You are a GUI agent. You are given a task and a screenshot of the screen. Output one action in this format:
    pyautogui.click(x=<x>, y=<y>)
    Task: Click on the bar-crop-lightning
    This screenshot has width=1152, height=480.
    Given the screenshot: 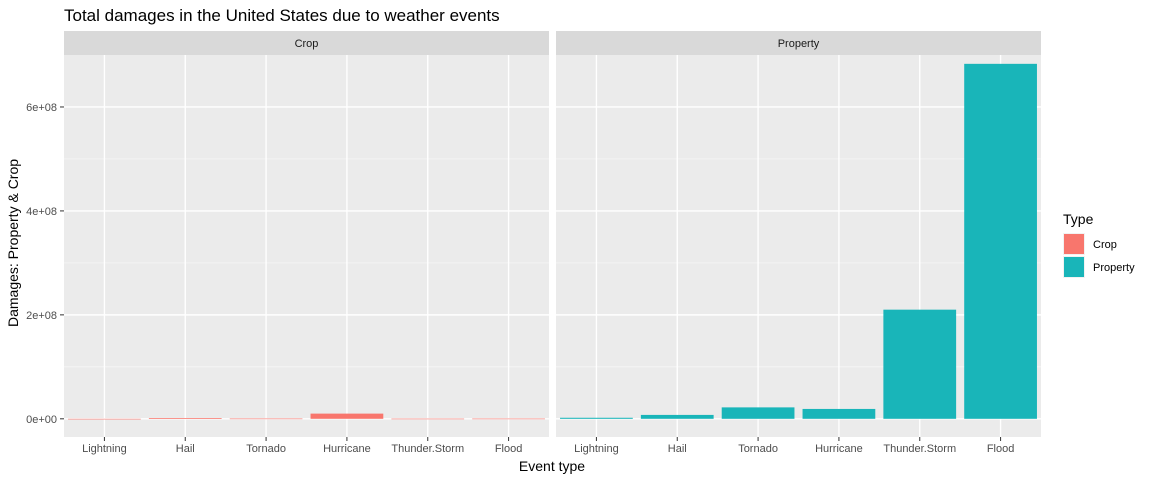 What is the action you would take?
    pyautogui.click(x=104, y=419)
    